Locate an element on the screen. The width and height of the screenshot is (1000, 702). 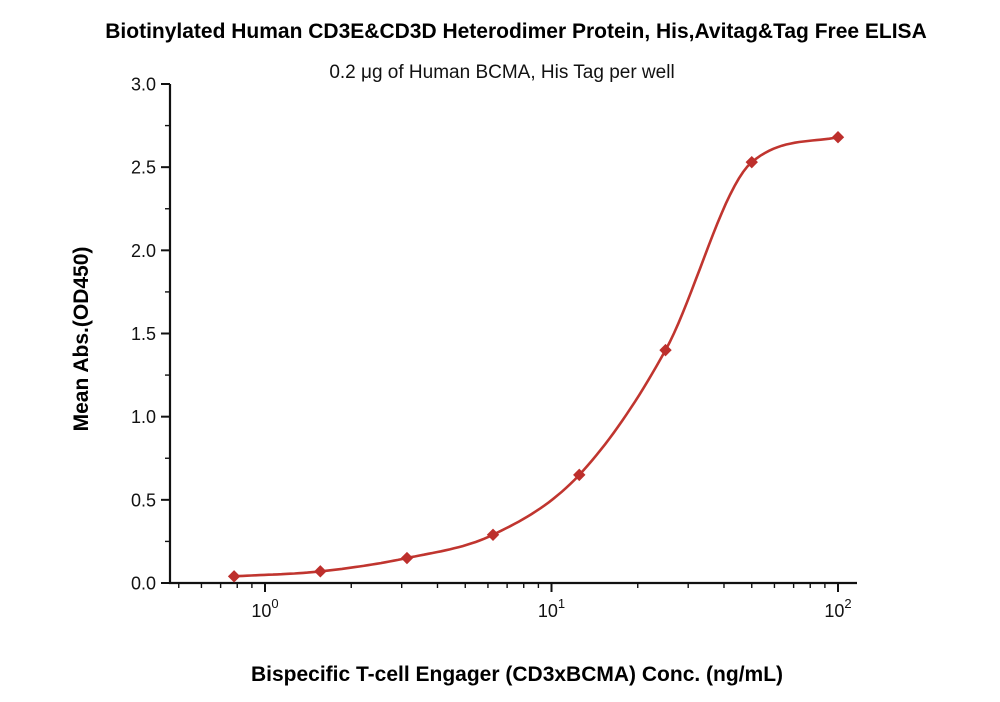
x-tick-label: 10² is located at coordinates (837, 608).